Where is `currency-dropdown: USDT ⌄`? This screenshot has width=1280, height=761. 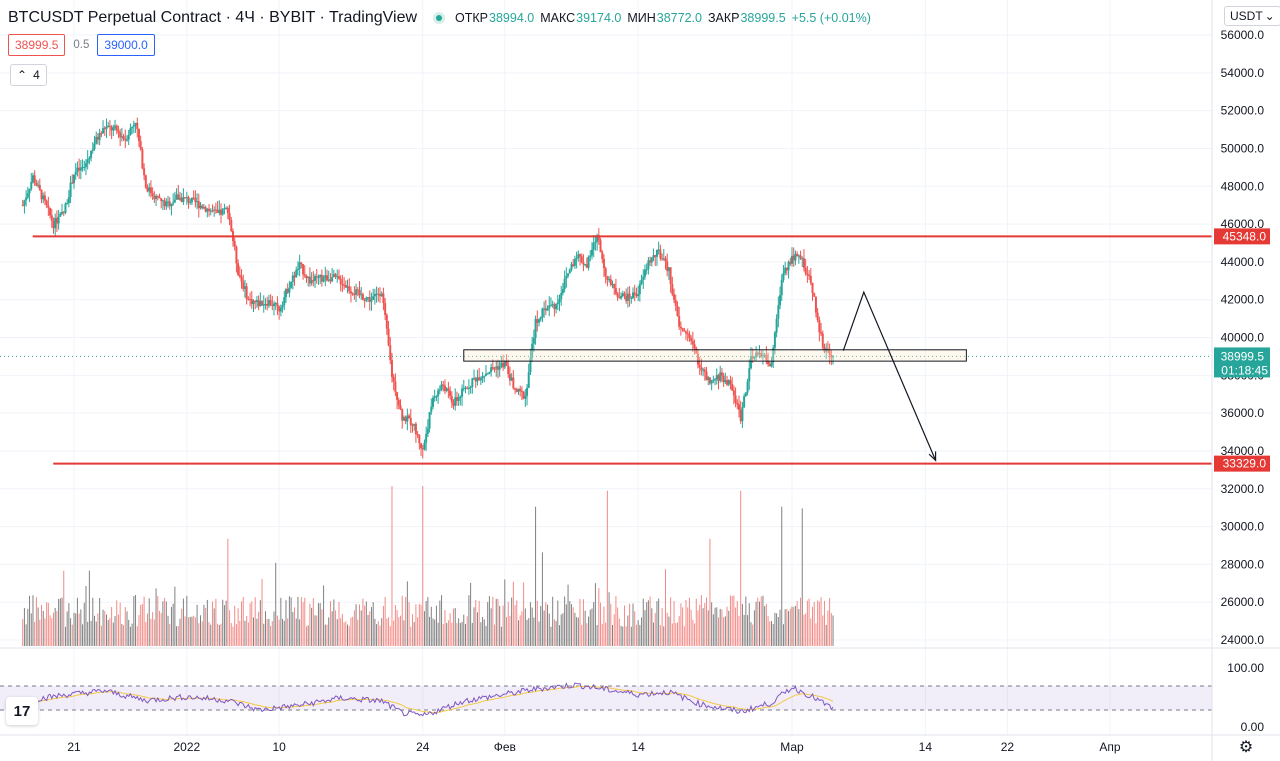 currency-dropdown: USDT ⌄ is located at coordinates (1252, 16).